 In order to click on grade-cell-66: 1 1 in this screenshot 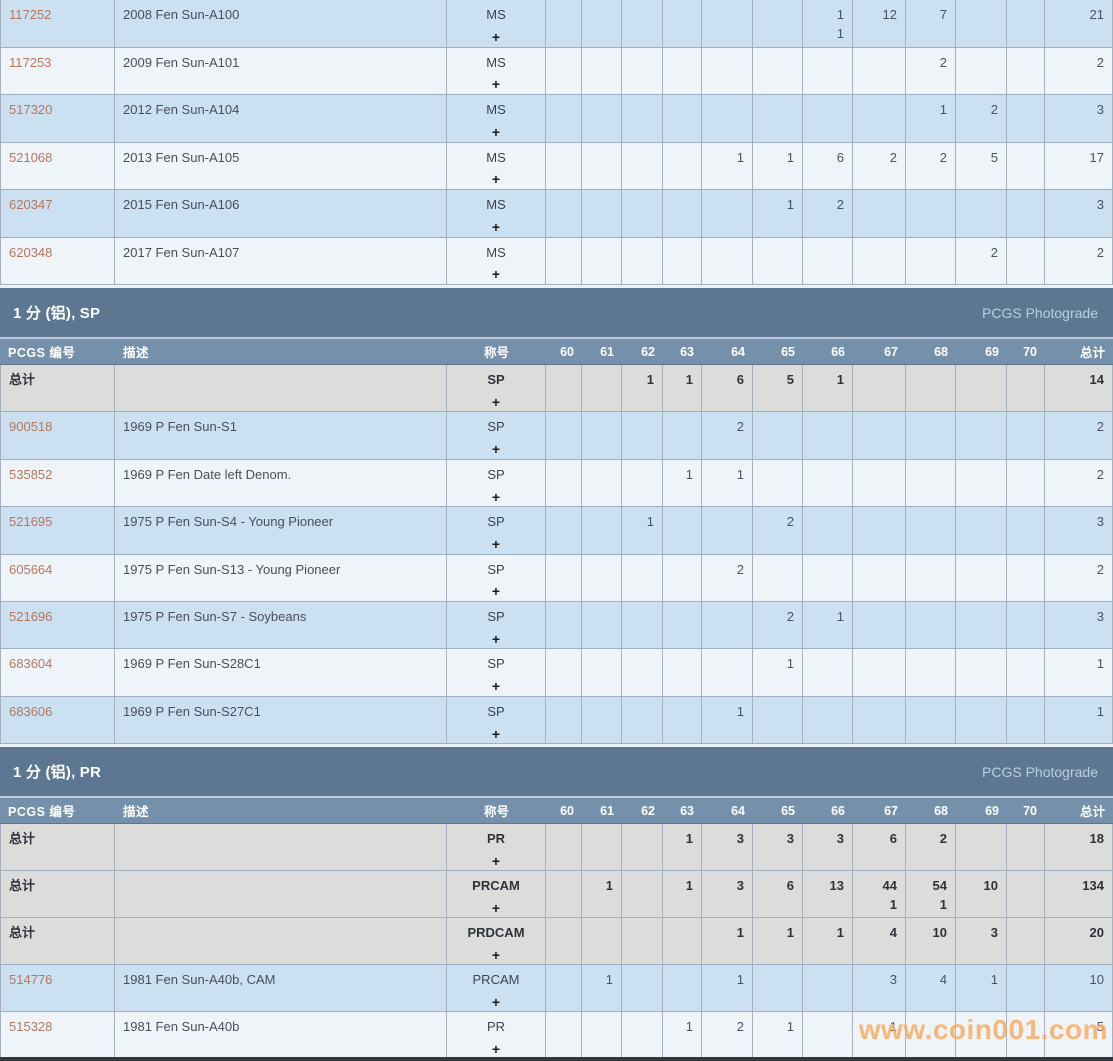, I will do `click(828, 23)`.